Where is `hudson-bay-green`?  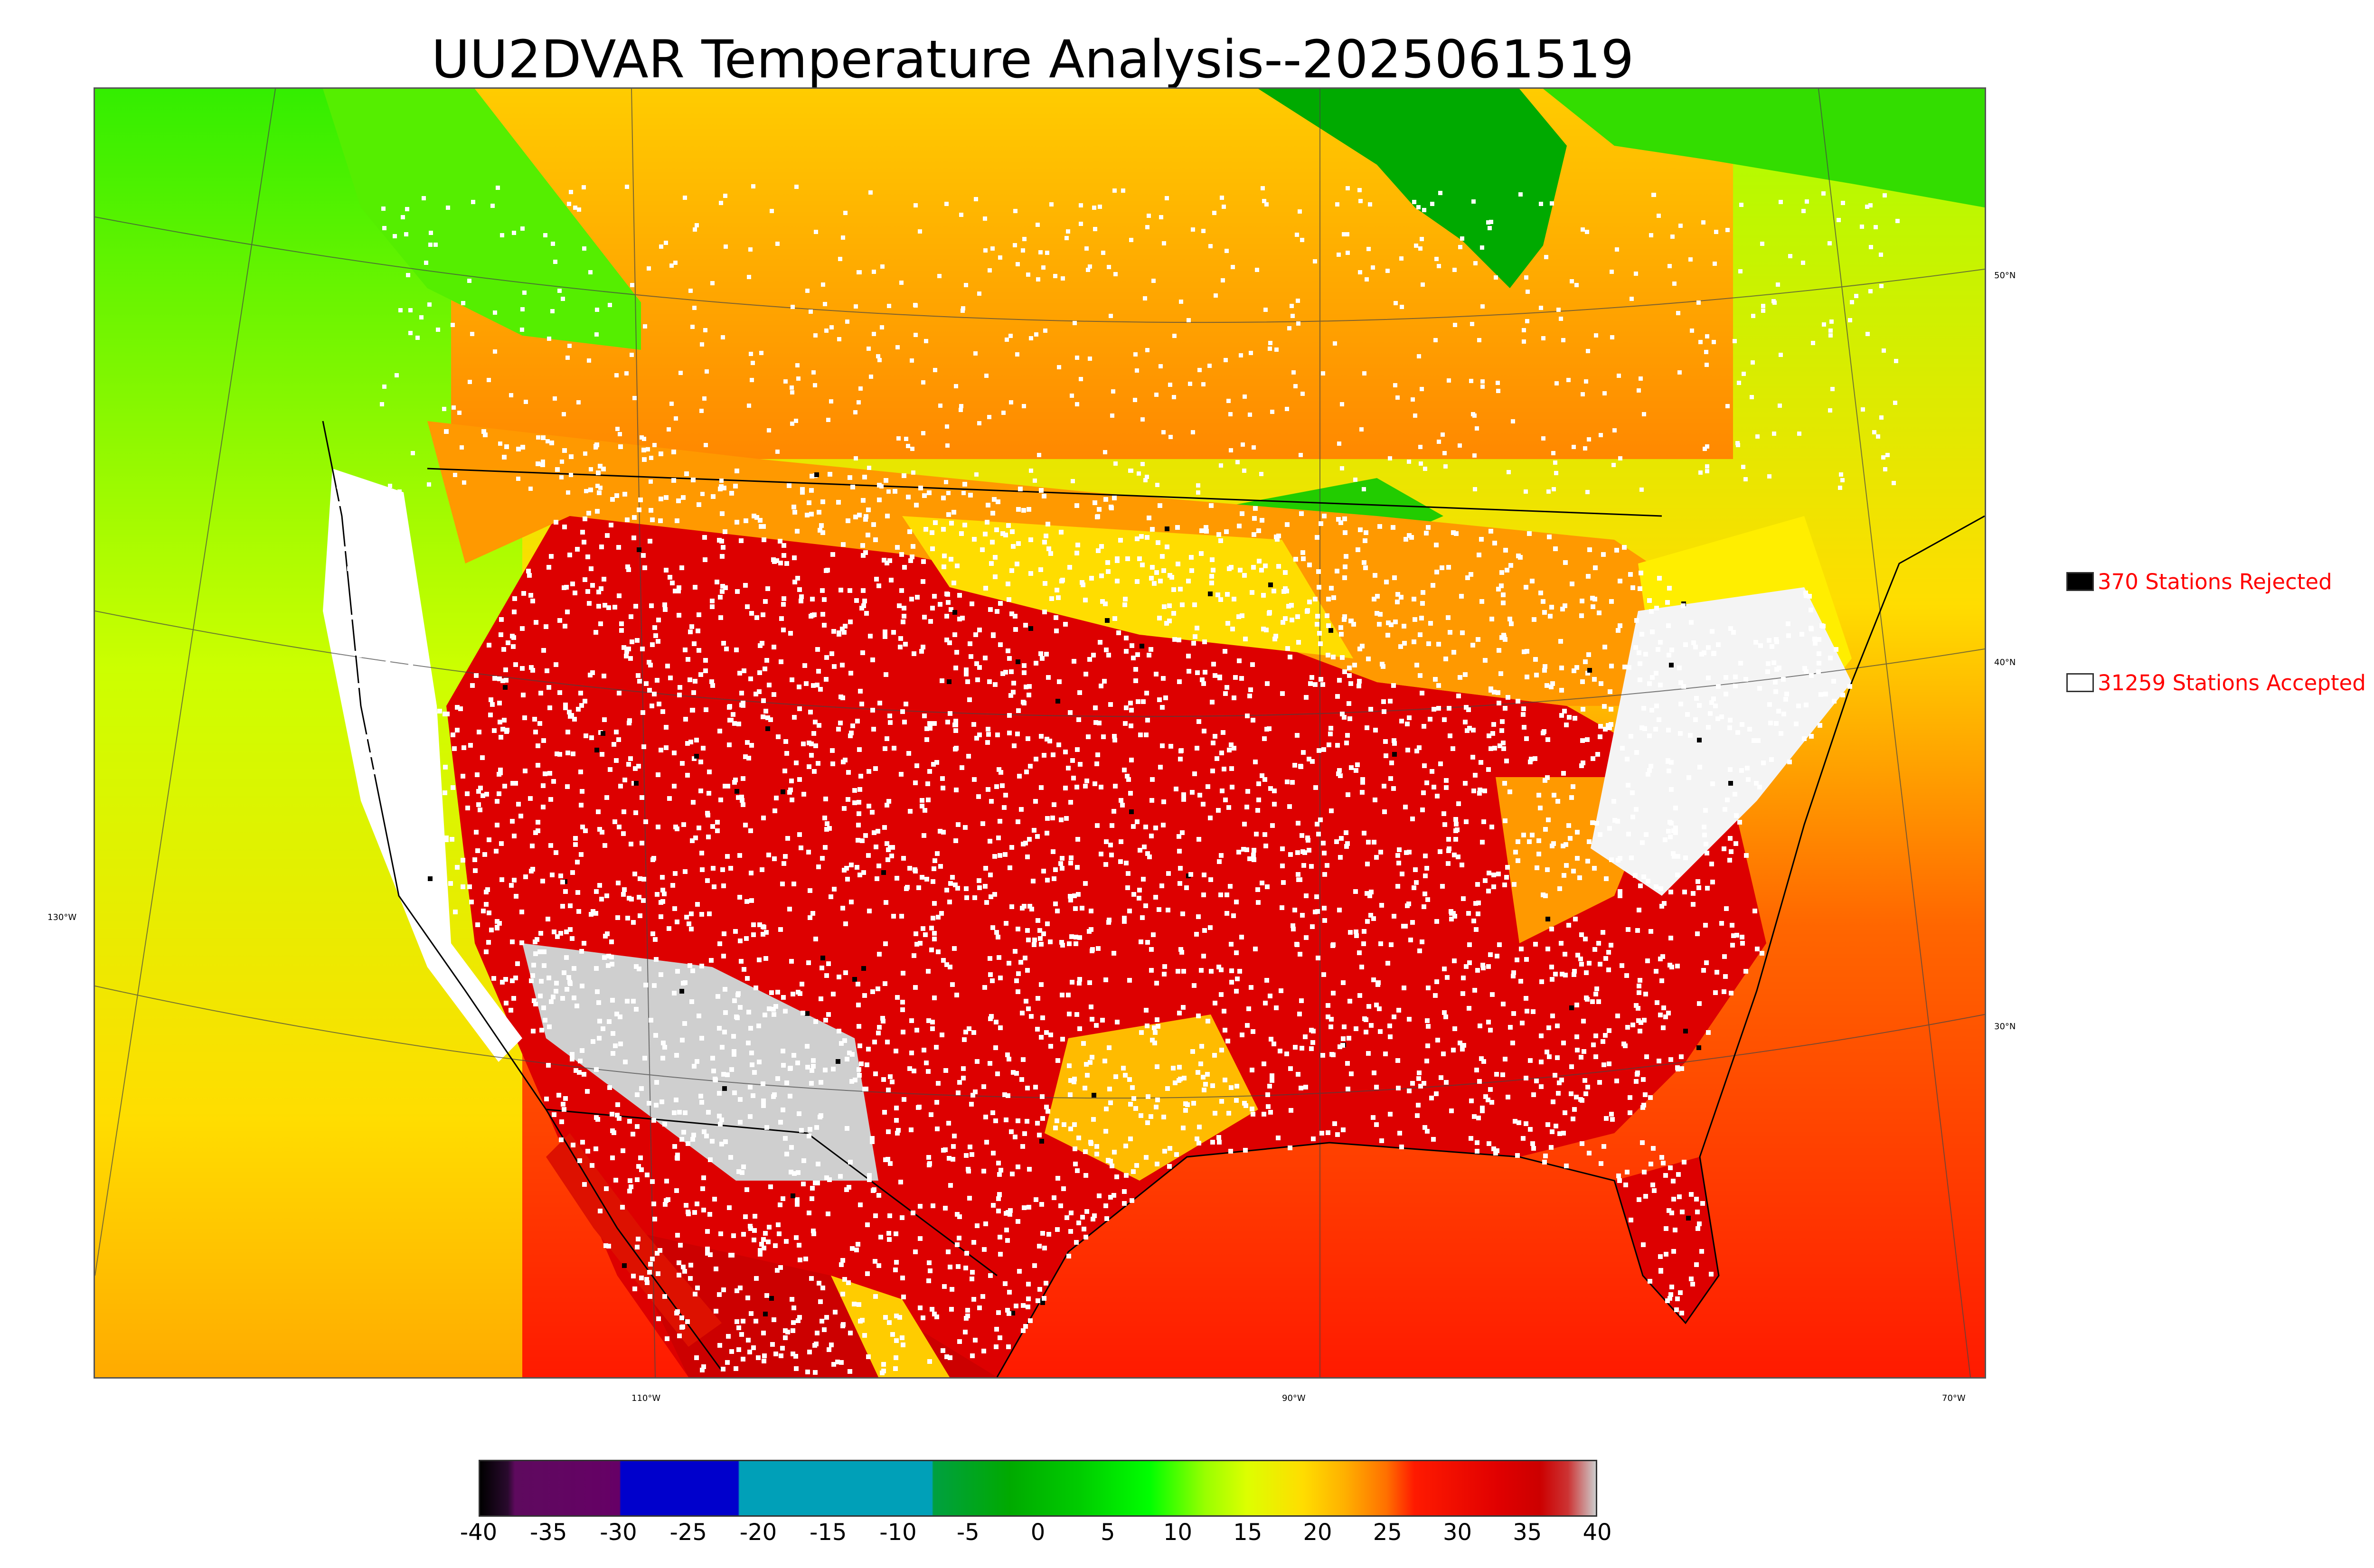 hudson-bay-green is located at coordinates (1412, 189).